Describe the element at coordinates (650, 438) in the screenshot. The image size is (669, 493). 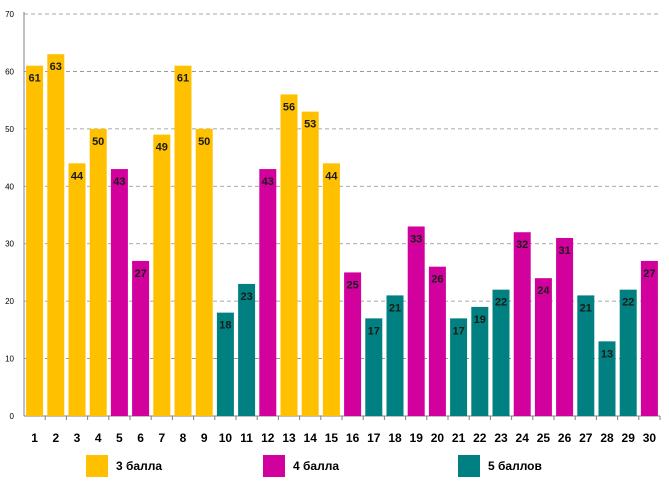
I see `x-tick-label: 30` at that location.